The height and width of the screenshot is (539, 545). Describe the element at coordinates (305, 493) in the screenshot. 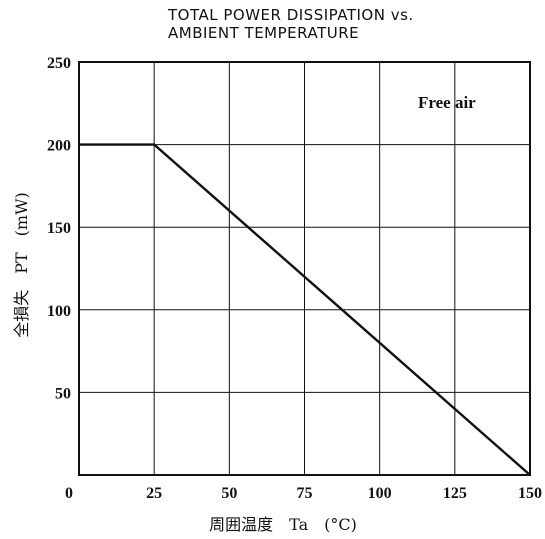

I see `x-tick-label: 75` at that location.